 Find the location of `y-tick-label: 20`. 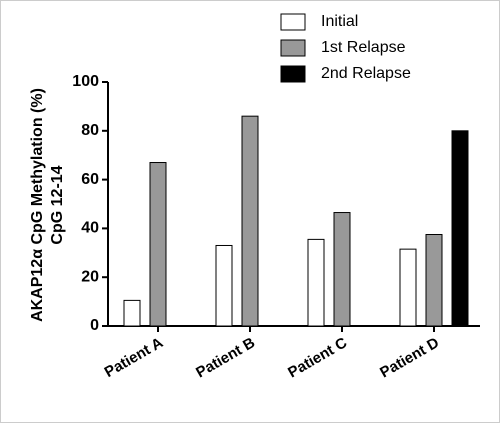

y-tick-label: 20 is located at coordinates (90, 276).